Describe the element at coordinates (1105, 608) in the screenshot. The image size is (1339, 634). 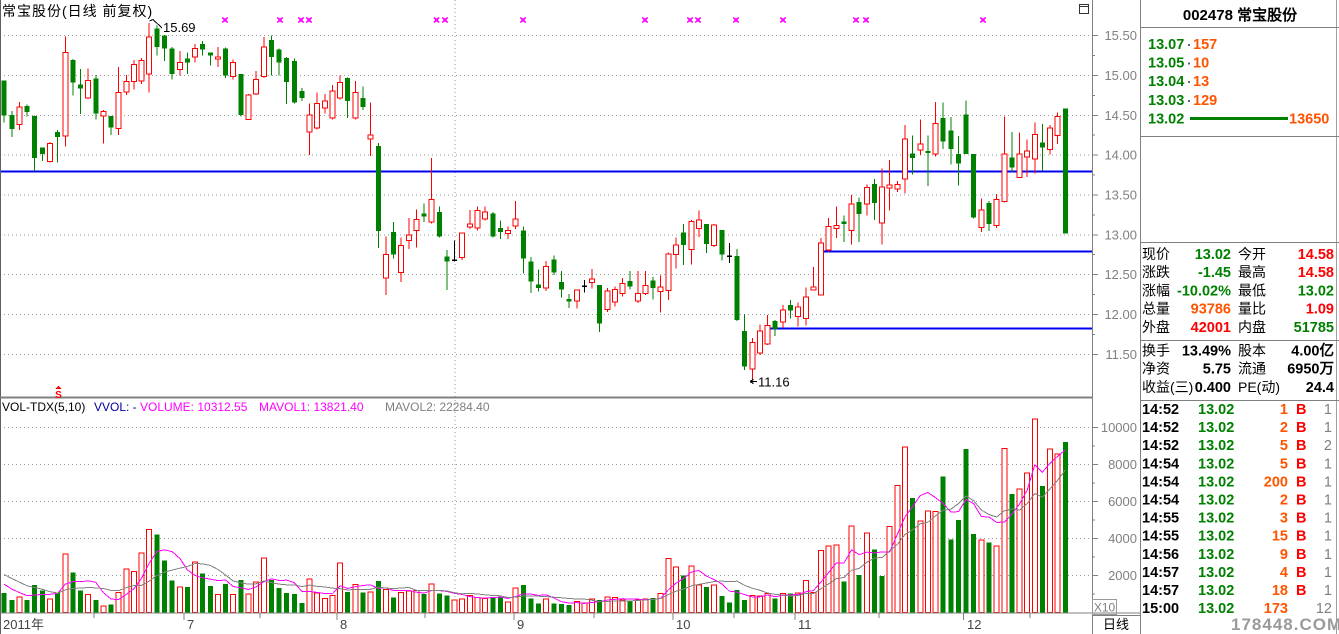
I see `svg-text: X10` at that location.